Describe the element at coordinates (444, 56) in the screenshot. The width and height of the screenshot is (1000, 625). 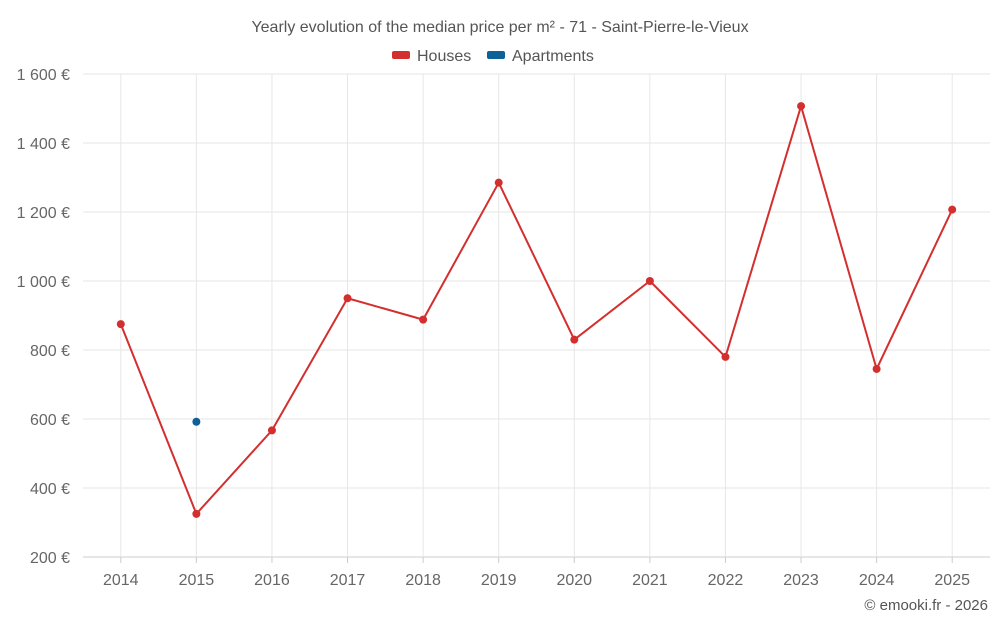
I see `legend-label-houses: Houses` at that location.